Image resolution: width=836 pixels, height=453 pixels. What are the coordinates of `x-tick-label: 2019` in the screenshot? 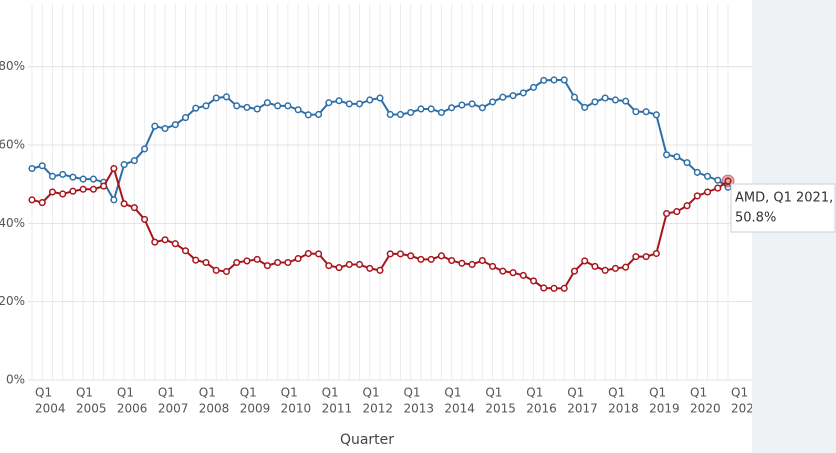 It's located at (664, 409).